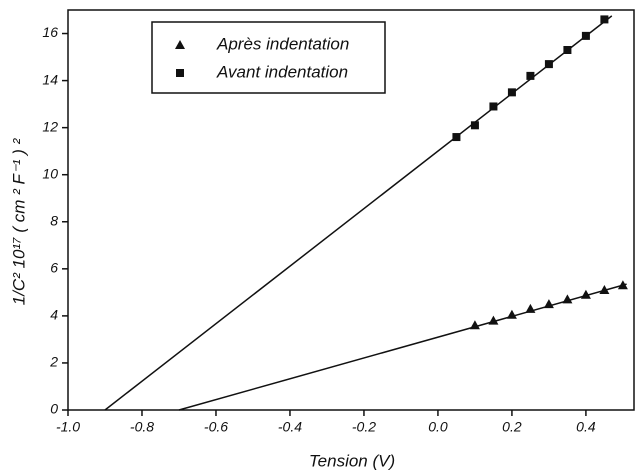  I want to click on y-axis-label: 1/C² 10¹⁷ ( cm ² F⁻¹ ) ², so click(18, 221).